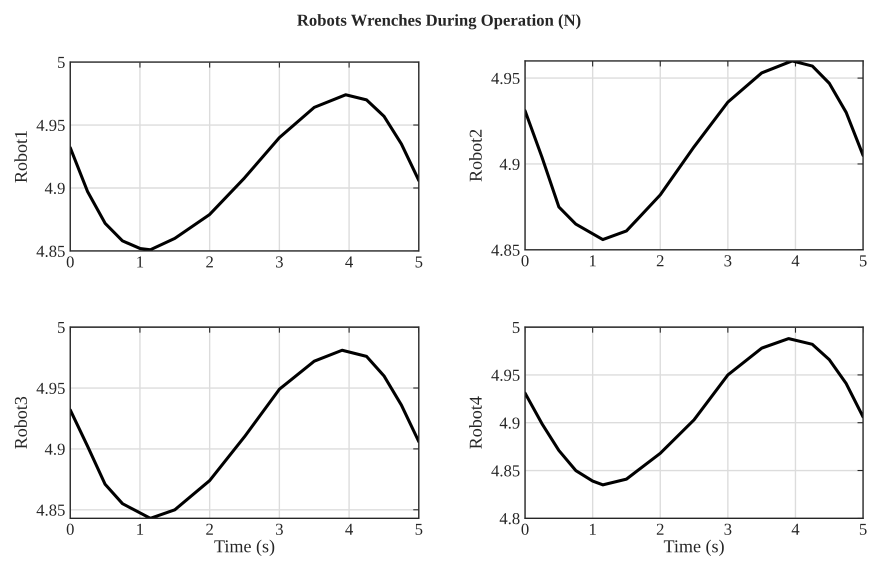  I want to click on chart-title: Robots Wrenches During Operation (N), so click(438, 22).